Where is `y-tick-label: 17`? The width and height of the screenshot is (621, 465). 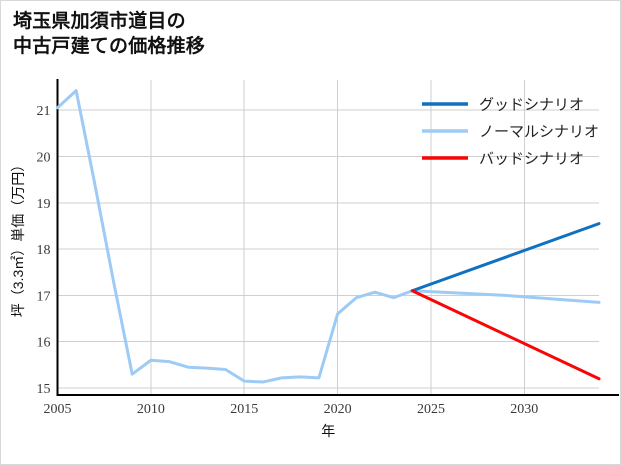
y-tick-label: 17 is located at coordinates (44, 296).